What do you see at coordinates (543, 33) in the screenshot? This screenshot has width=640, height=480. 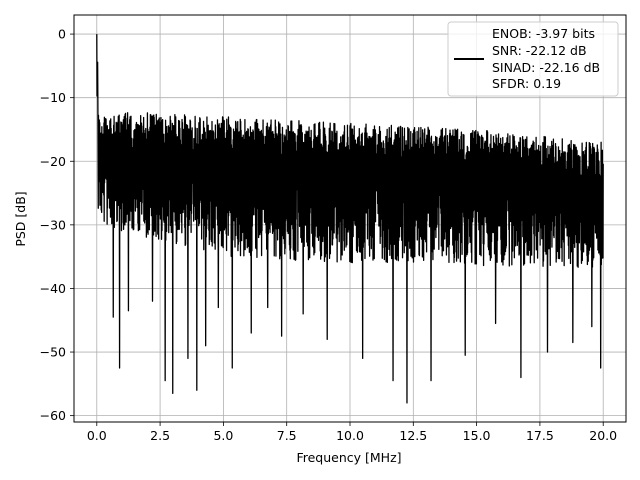 I see `legend-entry-enob: ENOB: -3.97 bits` at bounding box center [543, 33].